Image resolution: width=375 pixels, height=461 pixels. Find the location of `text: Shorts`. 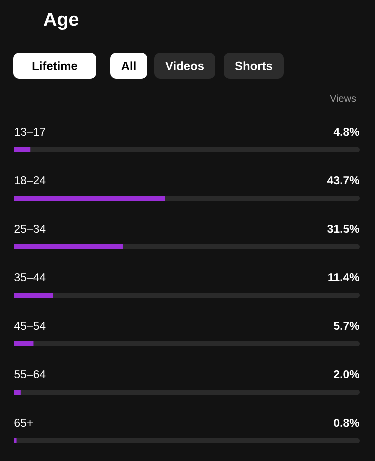

text: Shorts is located at coordinates (253, 66).